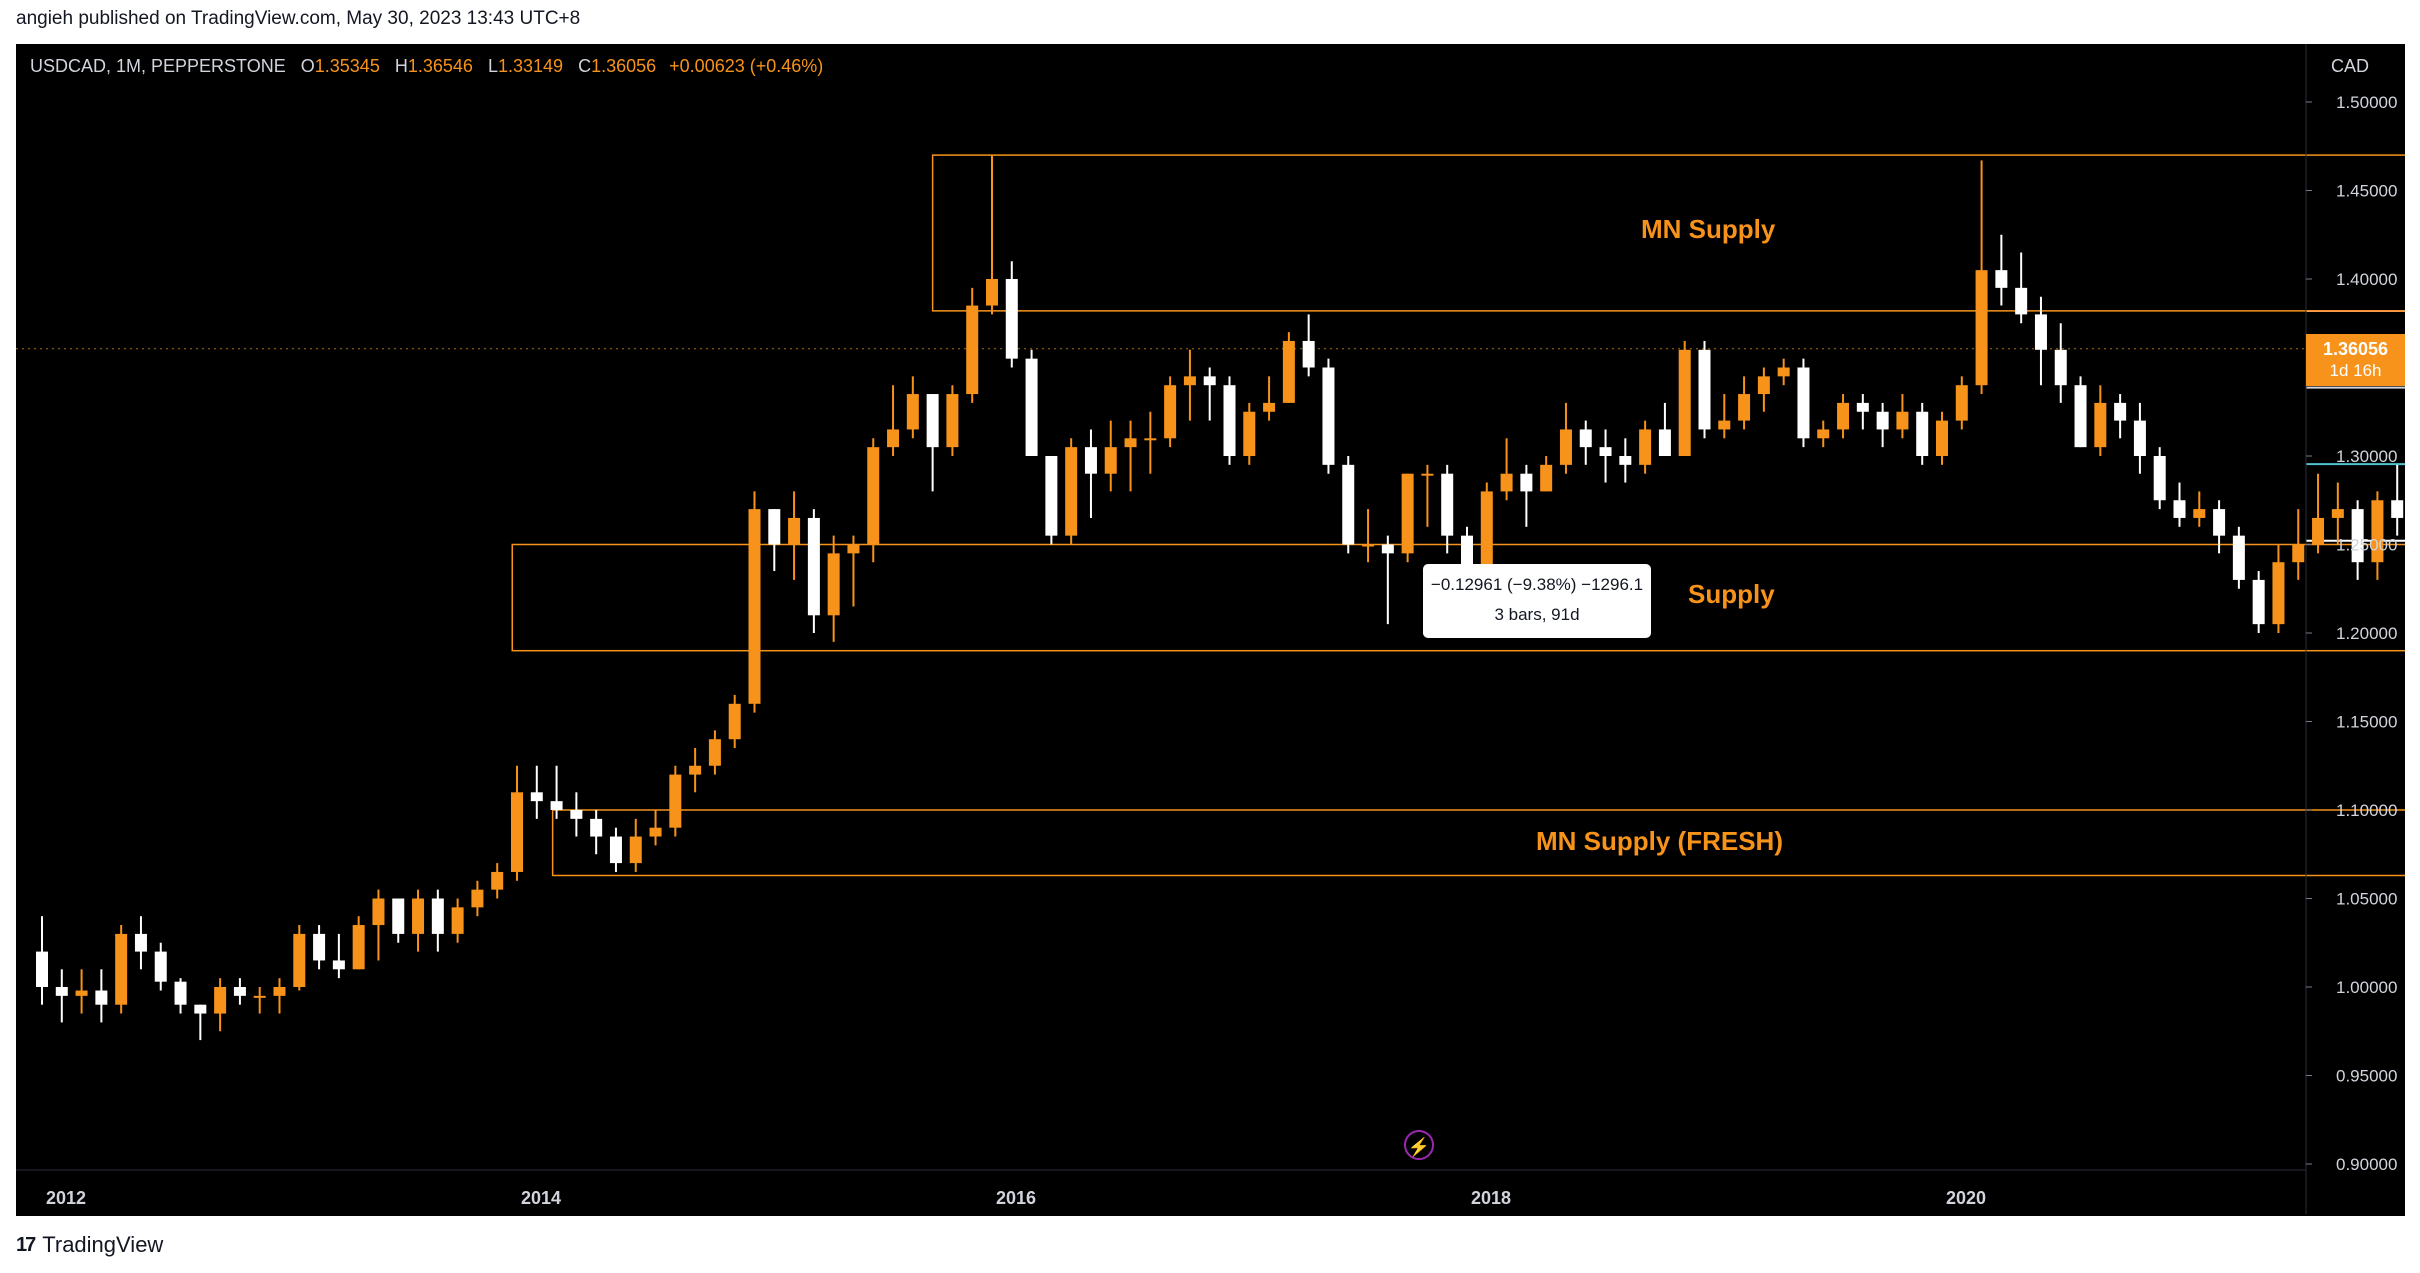 The height and width of the screenshot is (1273, 2420). Describe the element at coordinates (2366, 1076) in the screenshot. I see `y-tick-label: 0.95000` at that location.